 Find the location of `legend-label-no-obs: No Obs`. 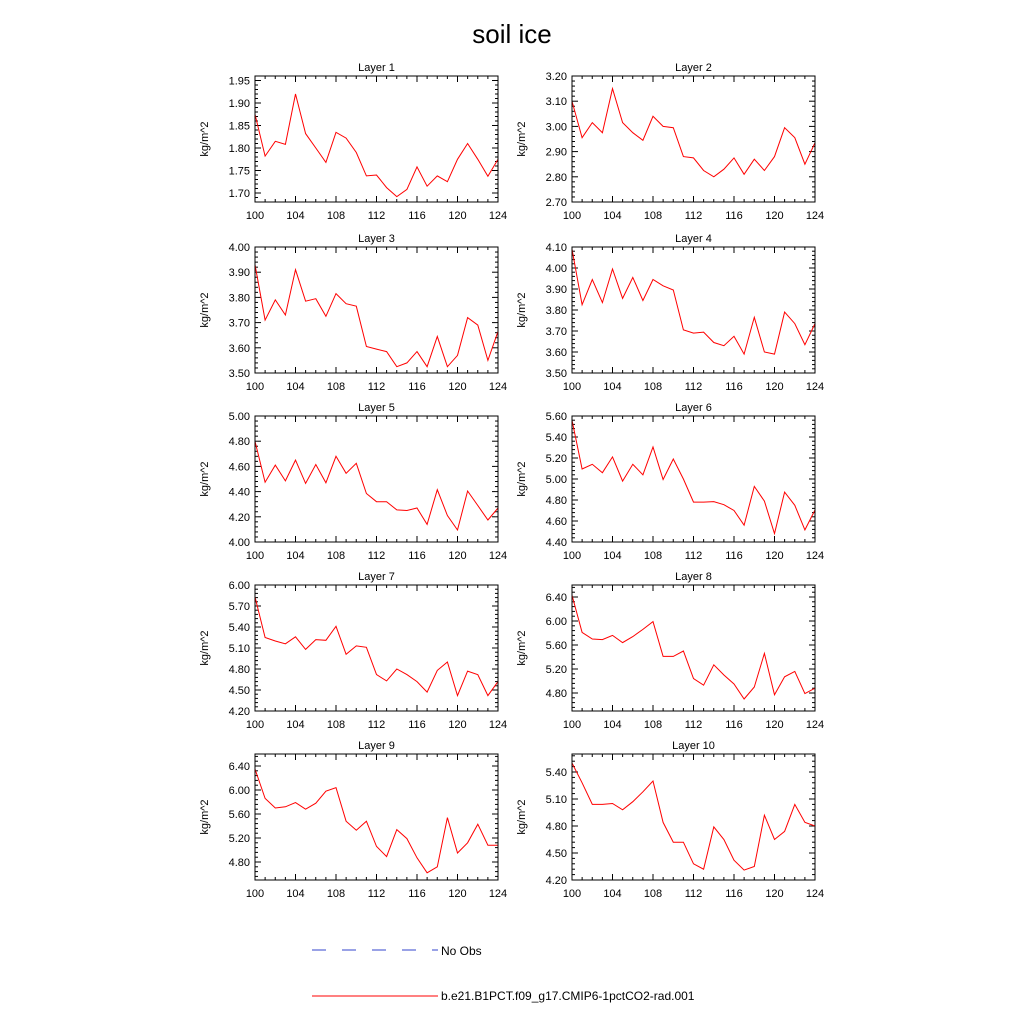

legend-label-no-obs: No Obs is located at coordinates (461, 951).